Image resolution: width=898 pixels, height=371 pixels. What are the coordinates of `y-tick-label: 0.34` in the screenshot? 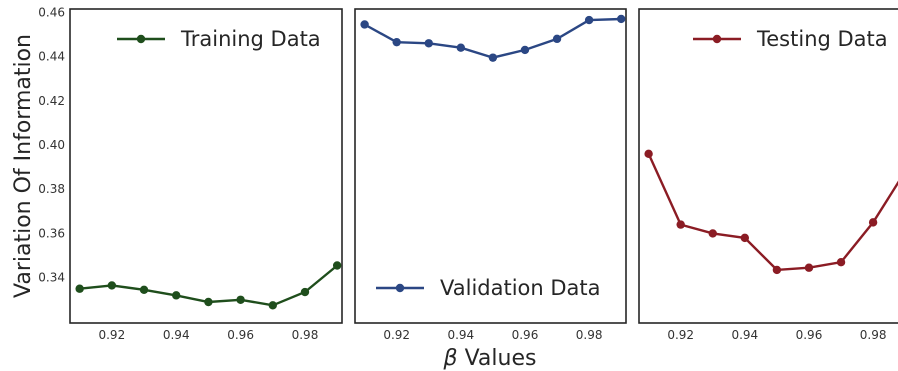 It's located at (51, 278).